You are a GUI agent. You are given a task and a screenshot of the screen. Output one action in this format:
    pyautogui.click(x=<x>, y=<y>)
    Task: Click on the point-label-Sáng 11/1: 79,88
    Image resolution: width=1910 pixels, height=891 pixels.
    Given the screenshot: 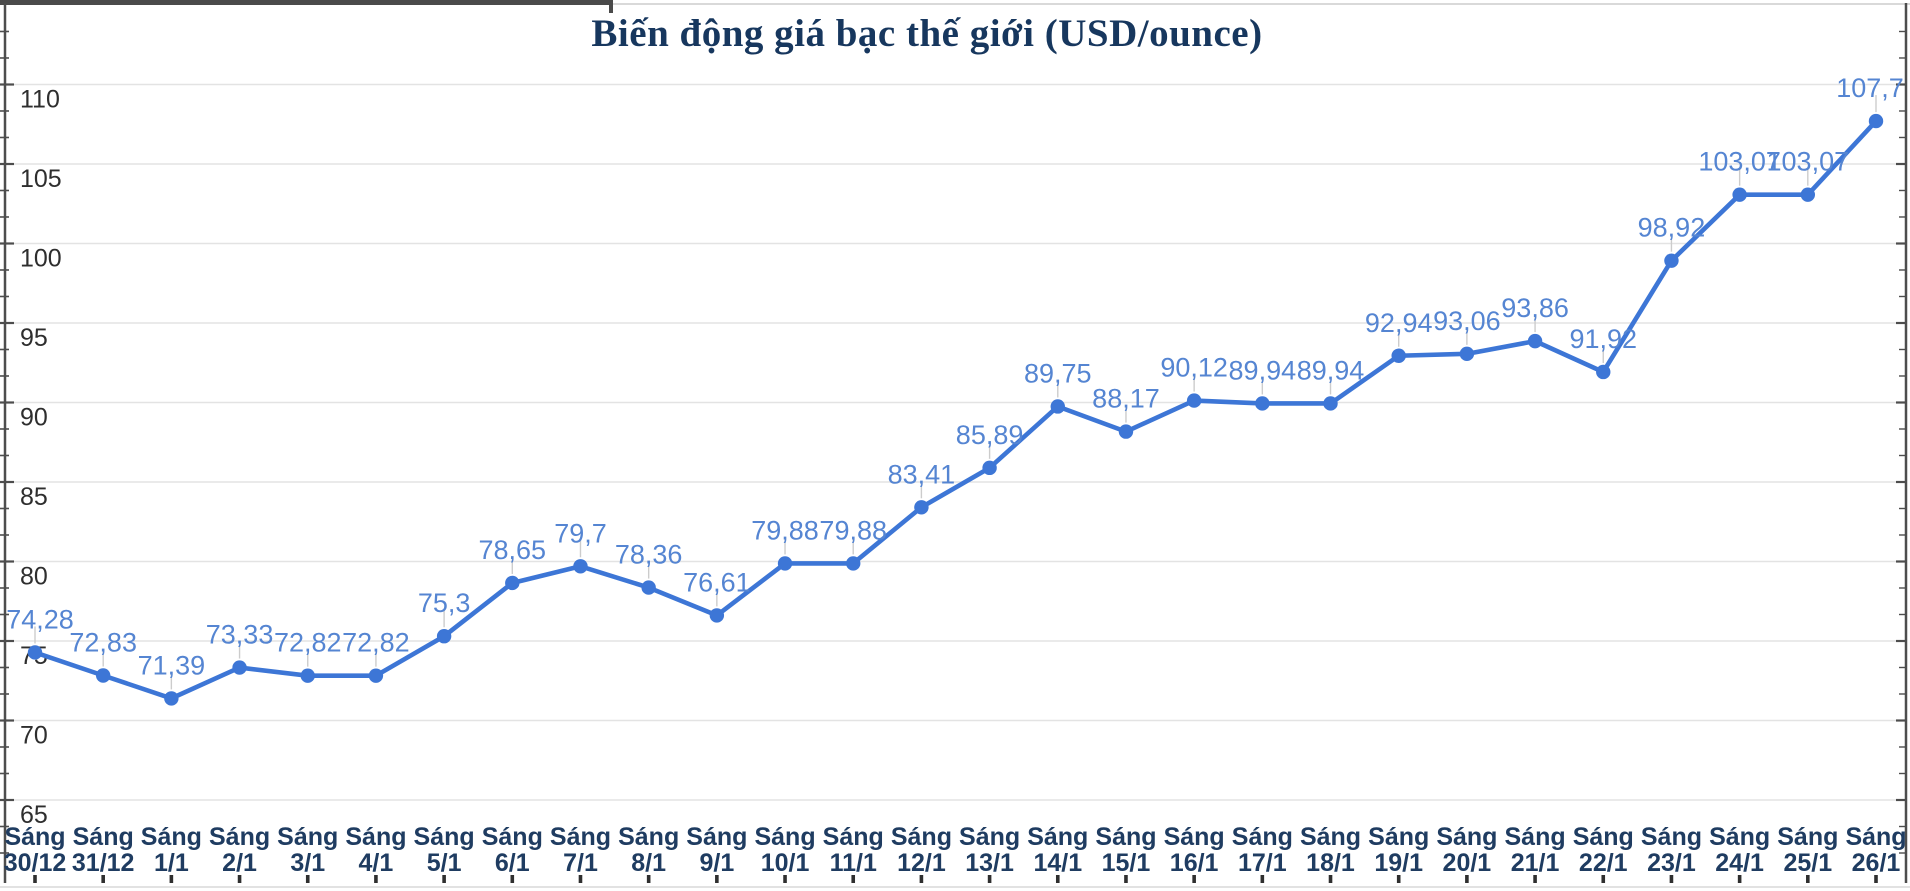 What is the action you would take?
    pyautogui.click(x=853, y=530)
    